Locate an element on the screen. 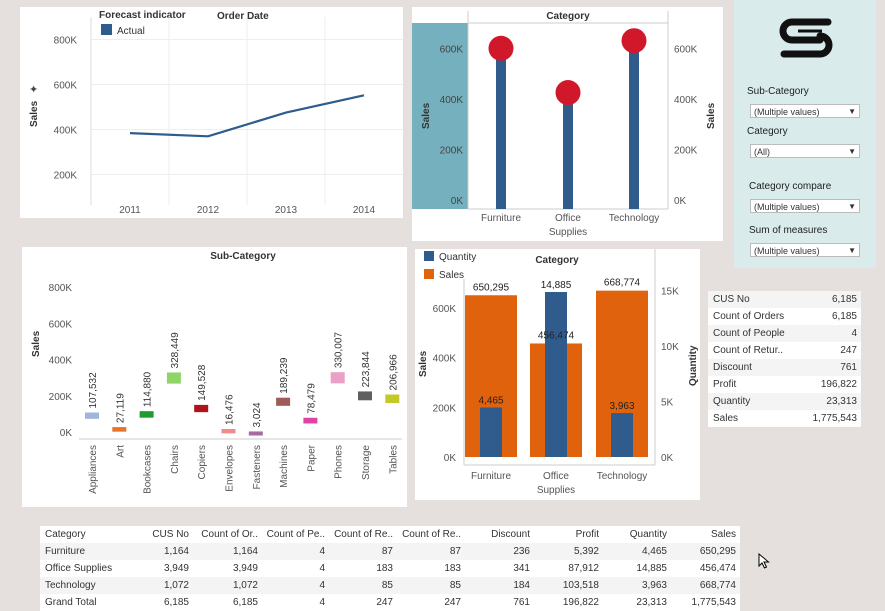  legend-swatch-quantity is located at coordinates (429, 256).